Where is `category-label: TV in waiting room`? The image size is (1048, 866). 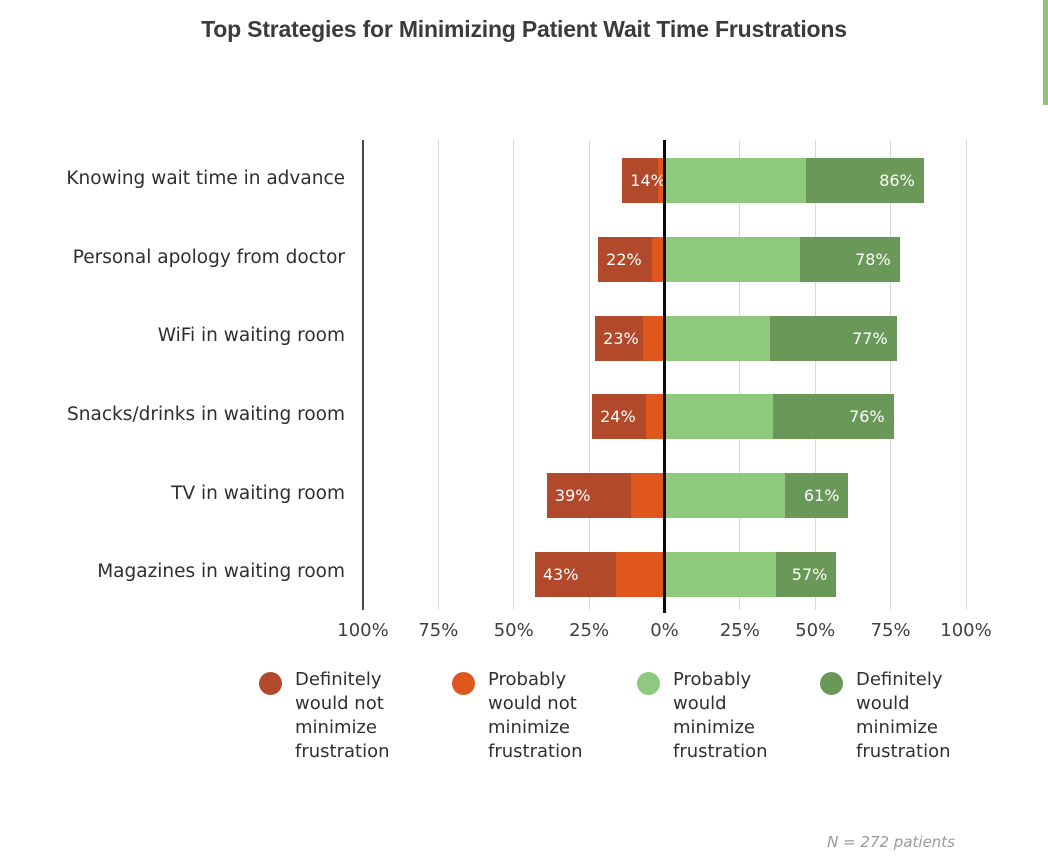 category-label: TV in waiting room is located at coordinates (258, 493).